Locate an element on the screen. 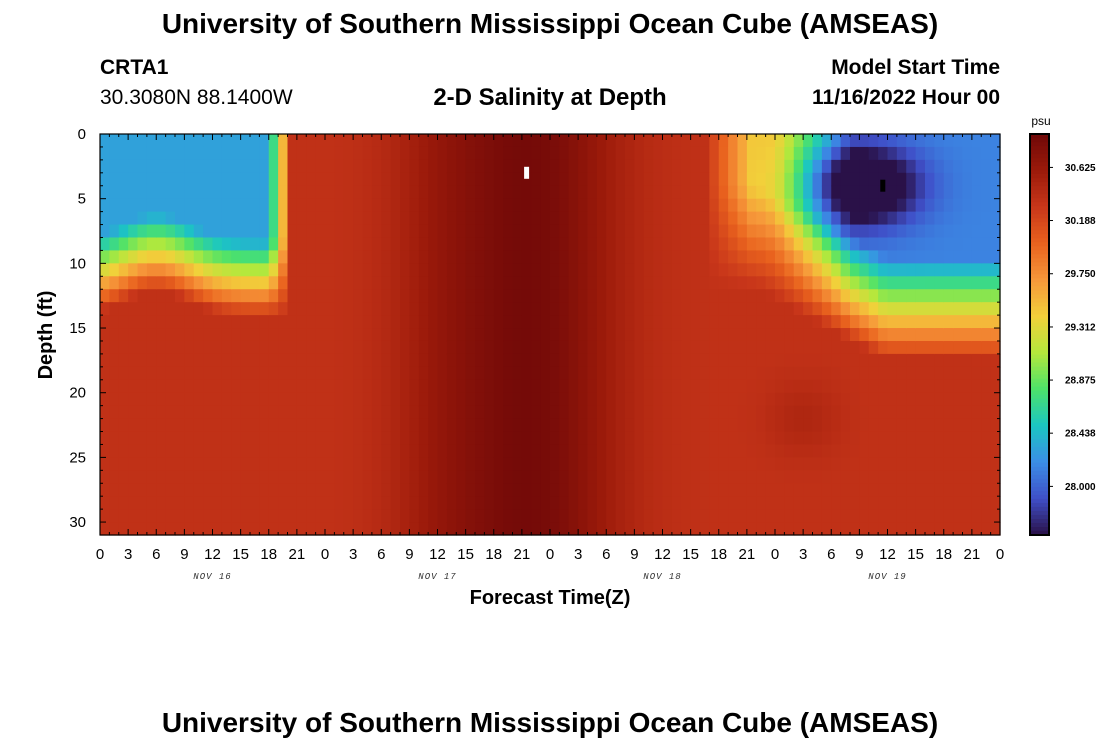 The image size is (1100, 750). x-tick-label: 3 is located at coordinates (803, 554).